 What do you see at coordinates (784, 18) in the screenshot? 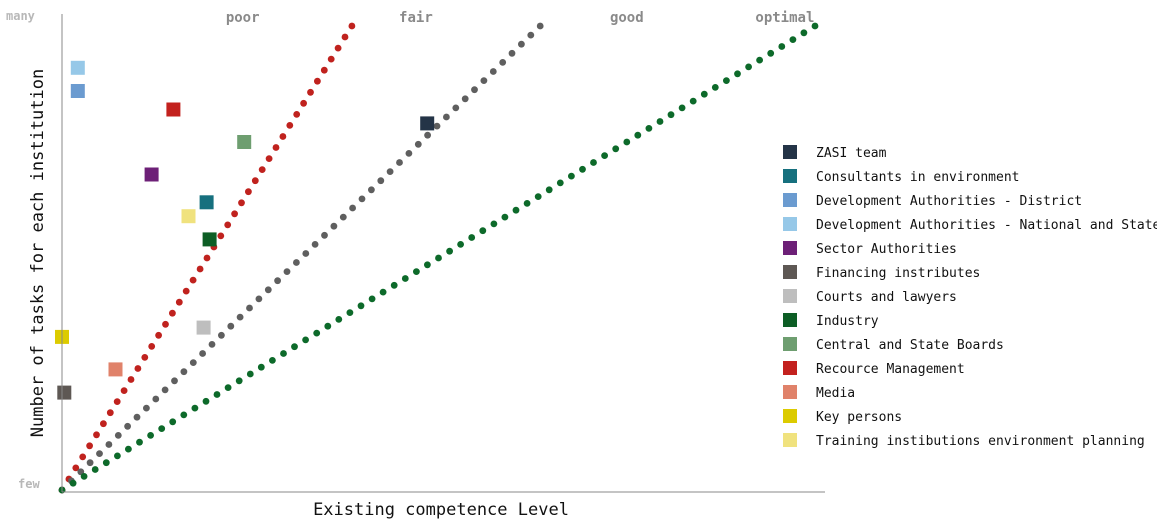
I see `zone-label-optimal: optimal` at bounding box center [784, 18].